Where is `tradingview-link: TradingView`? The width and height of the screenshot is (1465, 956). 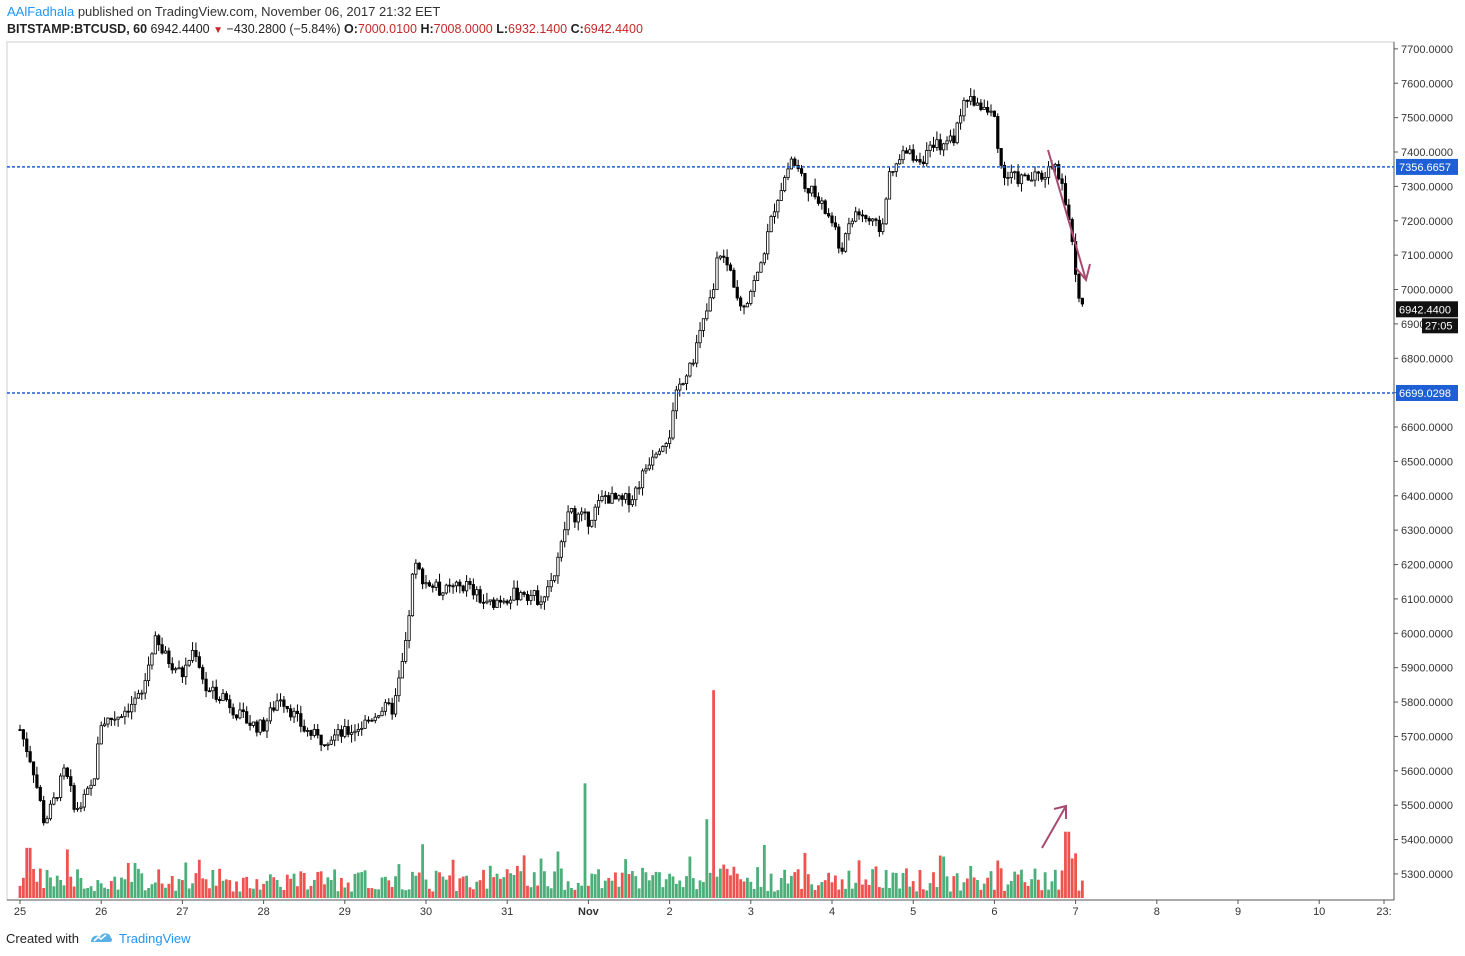
tradingview-link: TradingView is located at coordinates (154, 938).